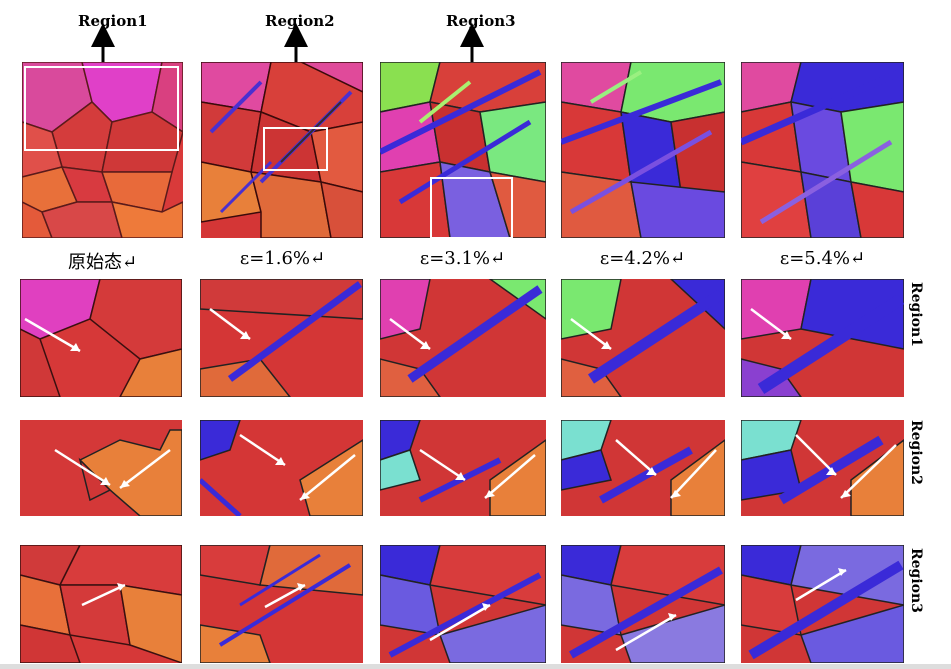 The height and width of the screenshot is (669, 951). What do you see at coordinates (281, 604) in the screenshot?
I see `map-strain-1-6-region3` at bounding box center [281, 604].